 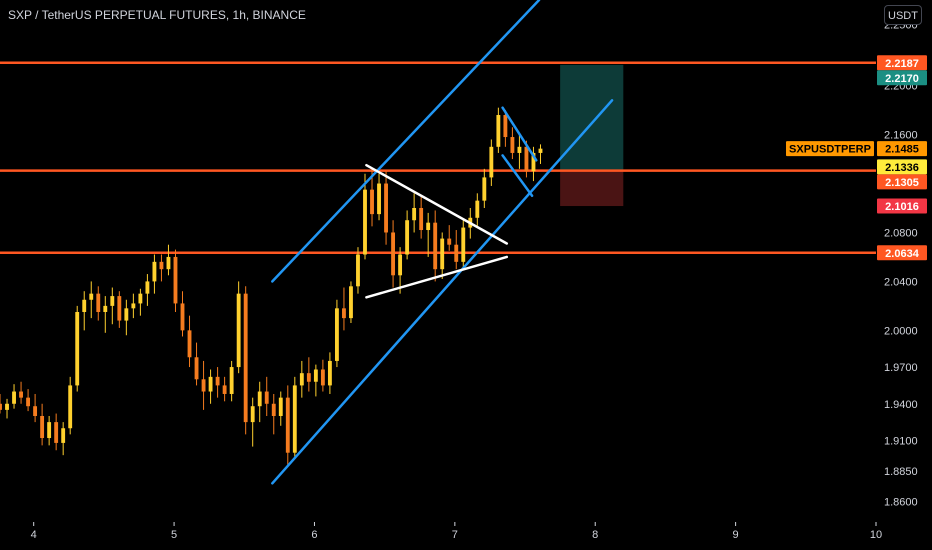 What do you see at coordinates (901, 233) in the screenshot?
I see `y-tick-label-3: 2.0800` at bounding box center [901, 233].